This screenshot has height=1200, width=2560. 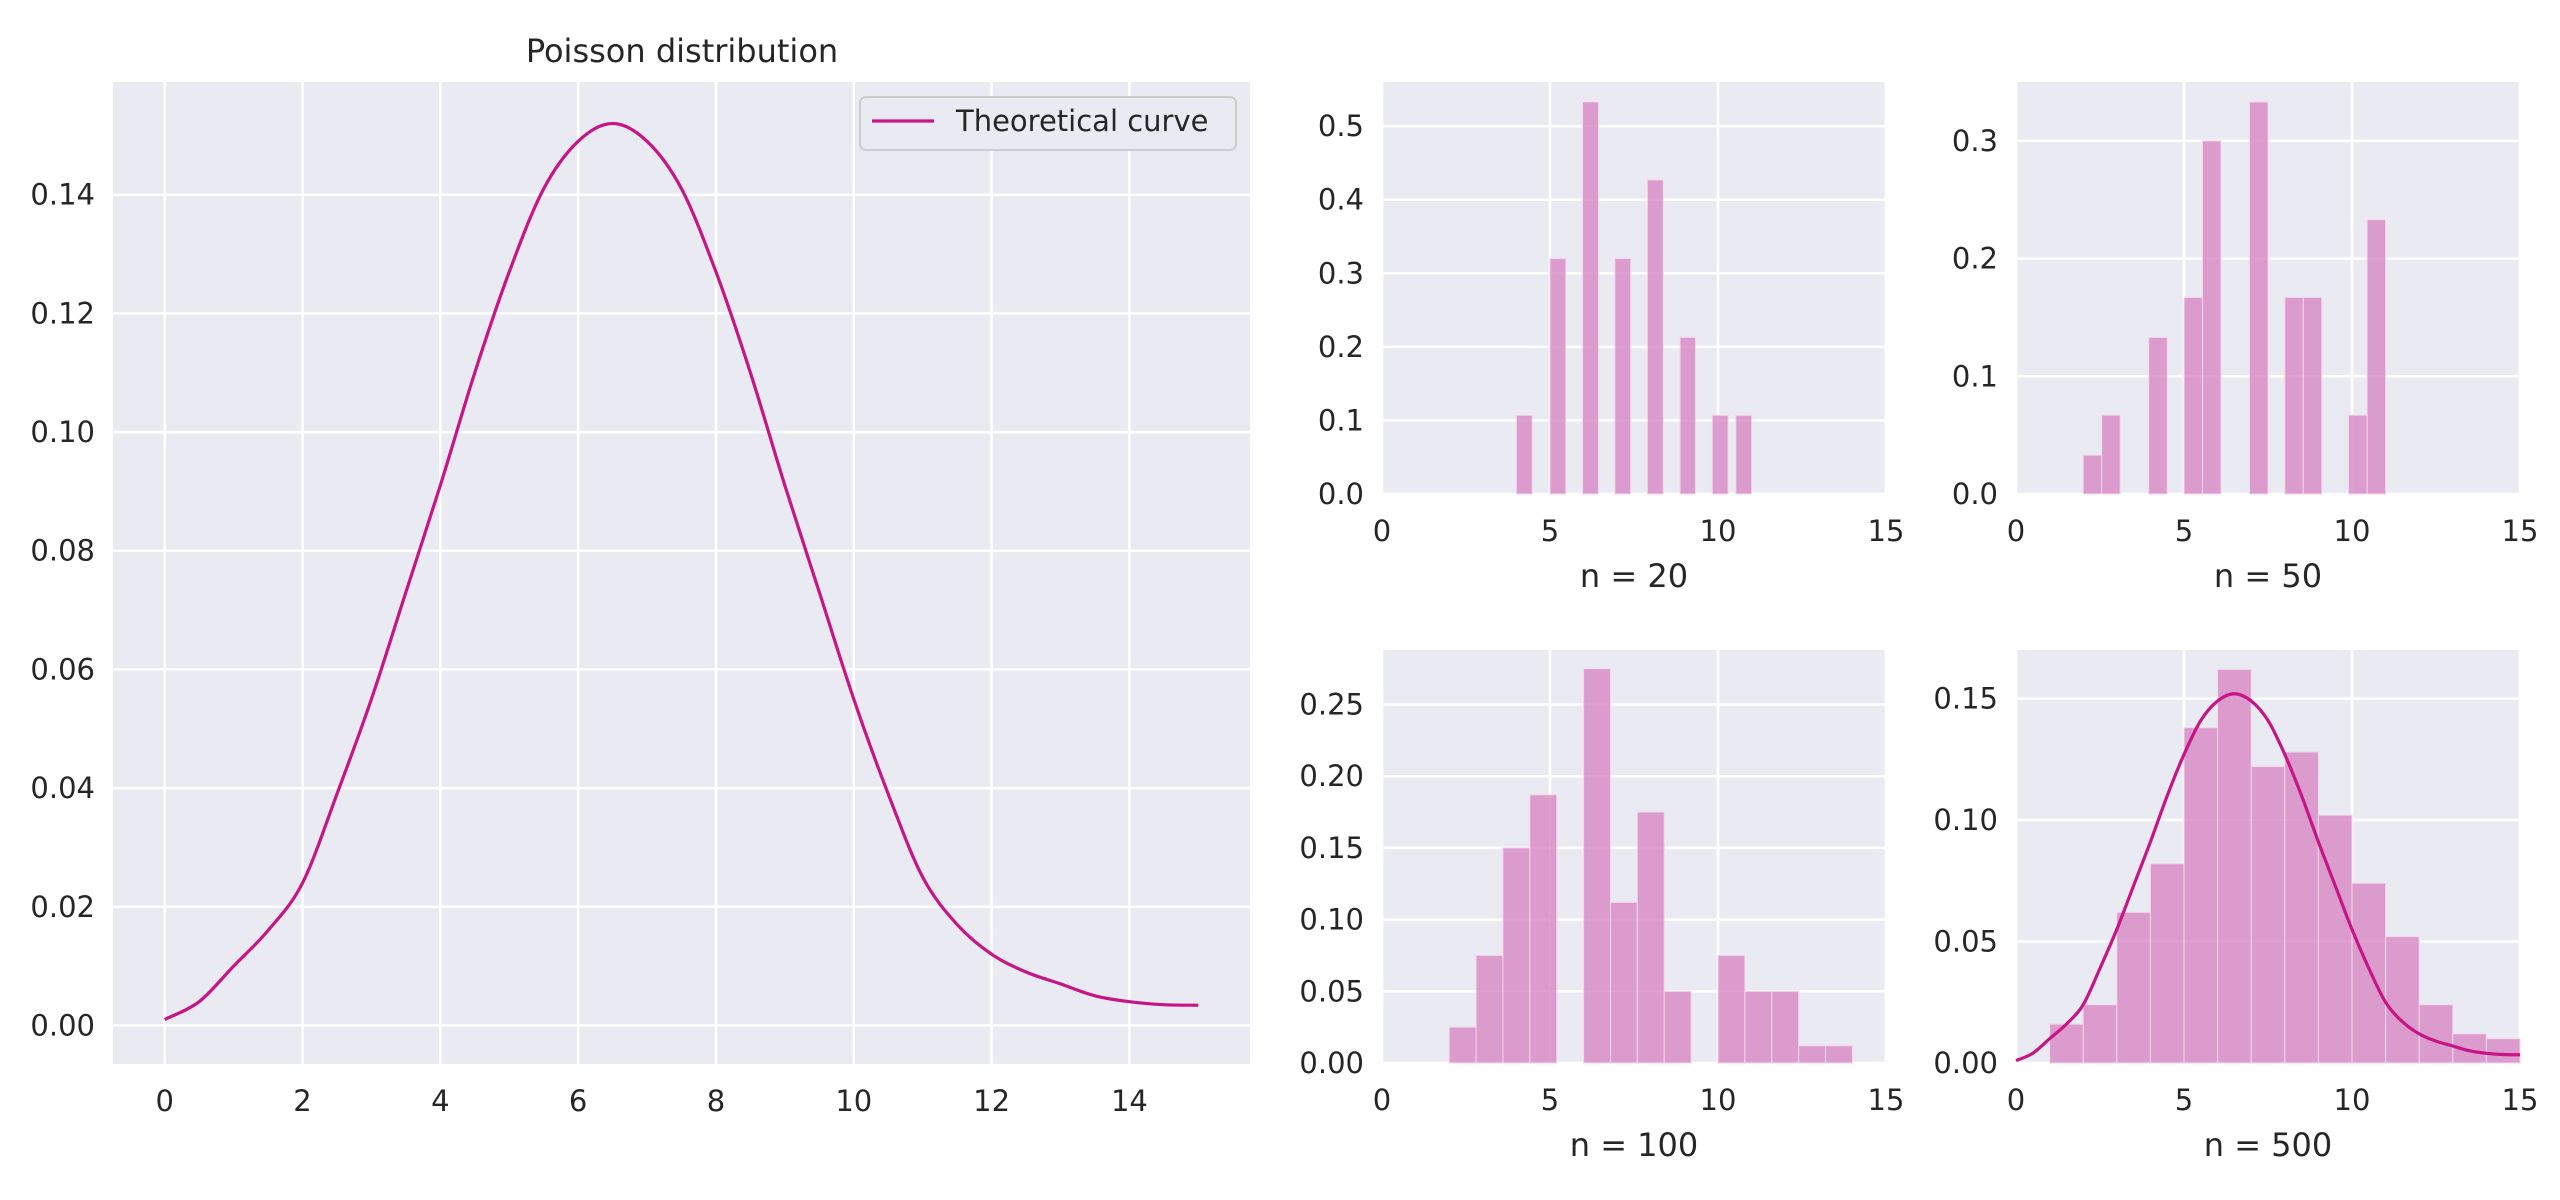 I want to click on sub3-x-tick-label: 5, so click(x=1550, y=1100).